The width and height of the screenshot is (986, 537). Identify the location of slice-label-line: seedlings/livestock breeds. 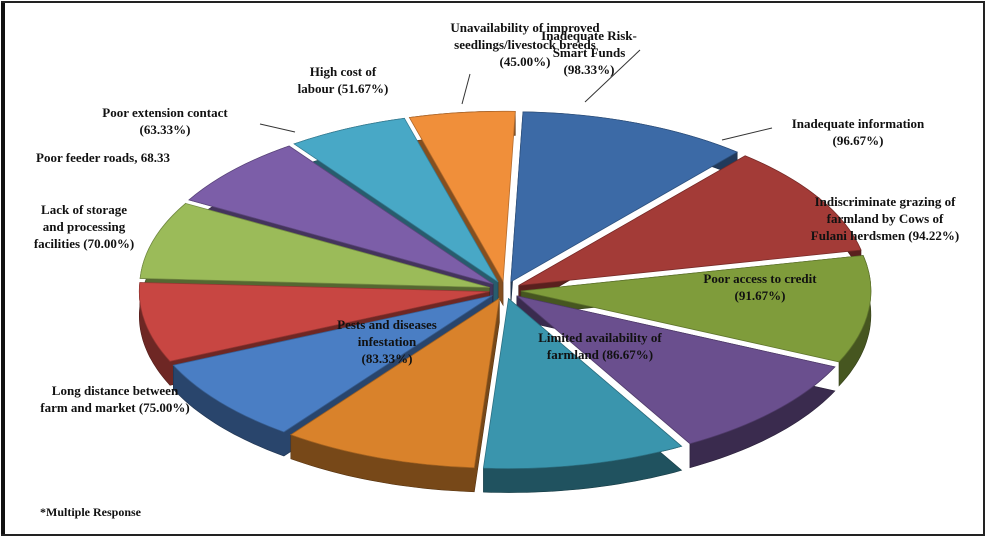
(525, 44).